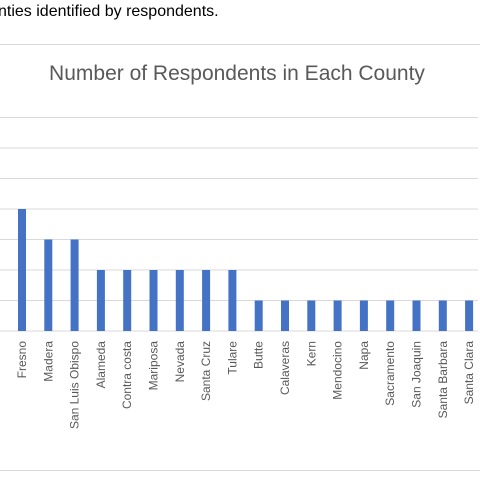  I want to click on x-tick-label: San Luis Obispo, so click(75, 385).